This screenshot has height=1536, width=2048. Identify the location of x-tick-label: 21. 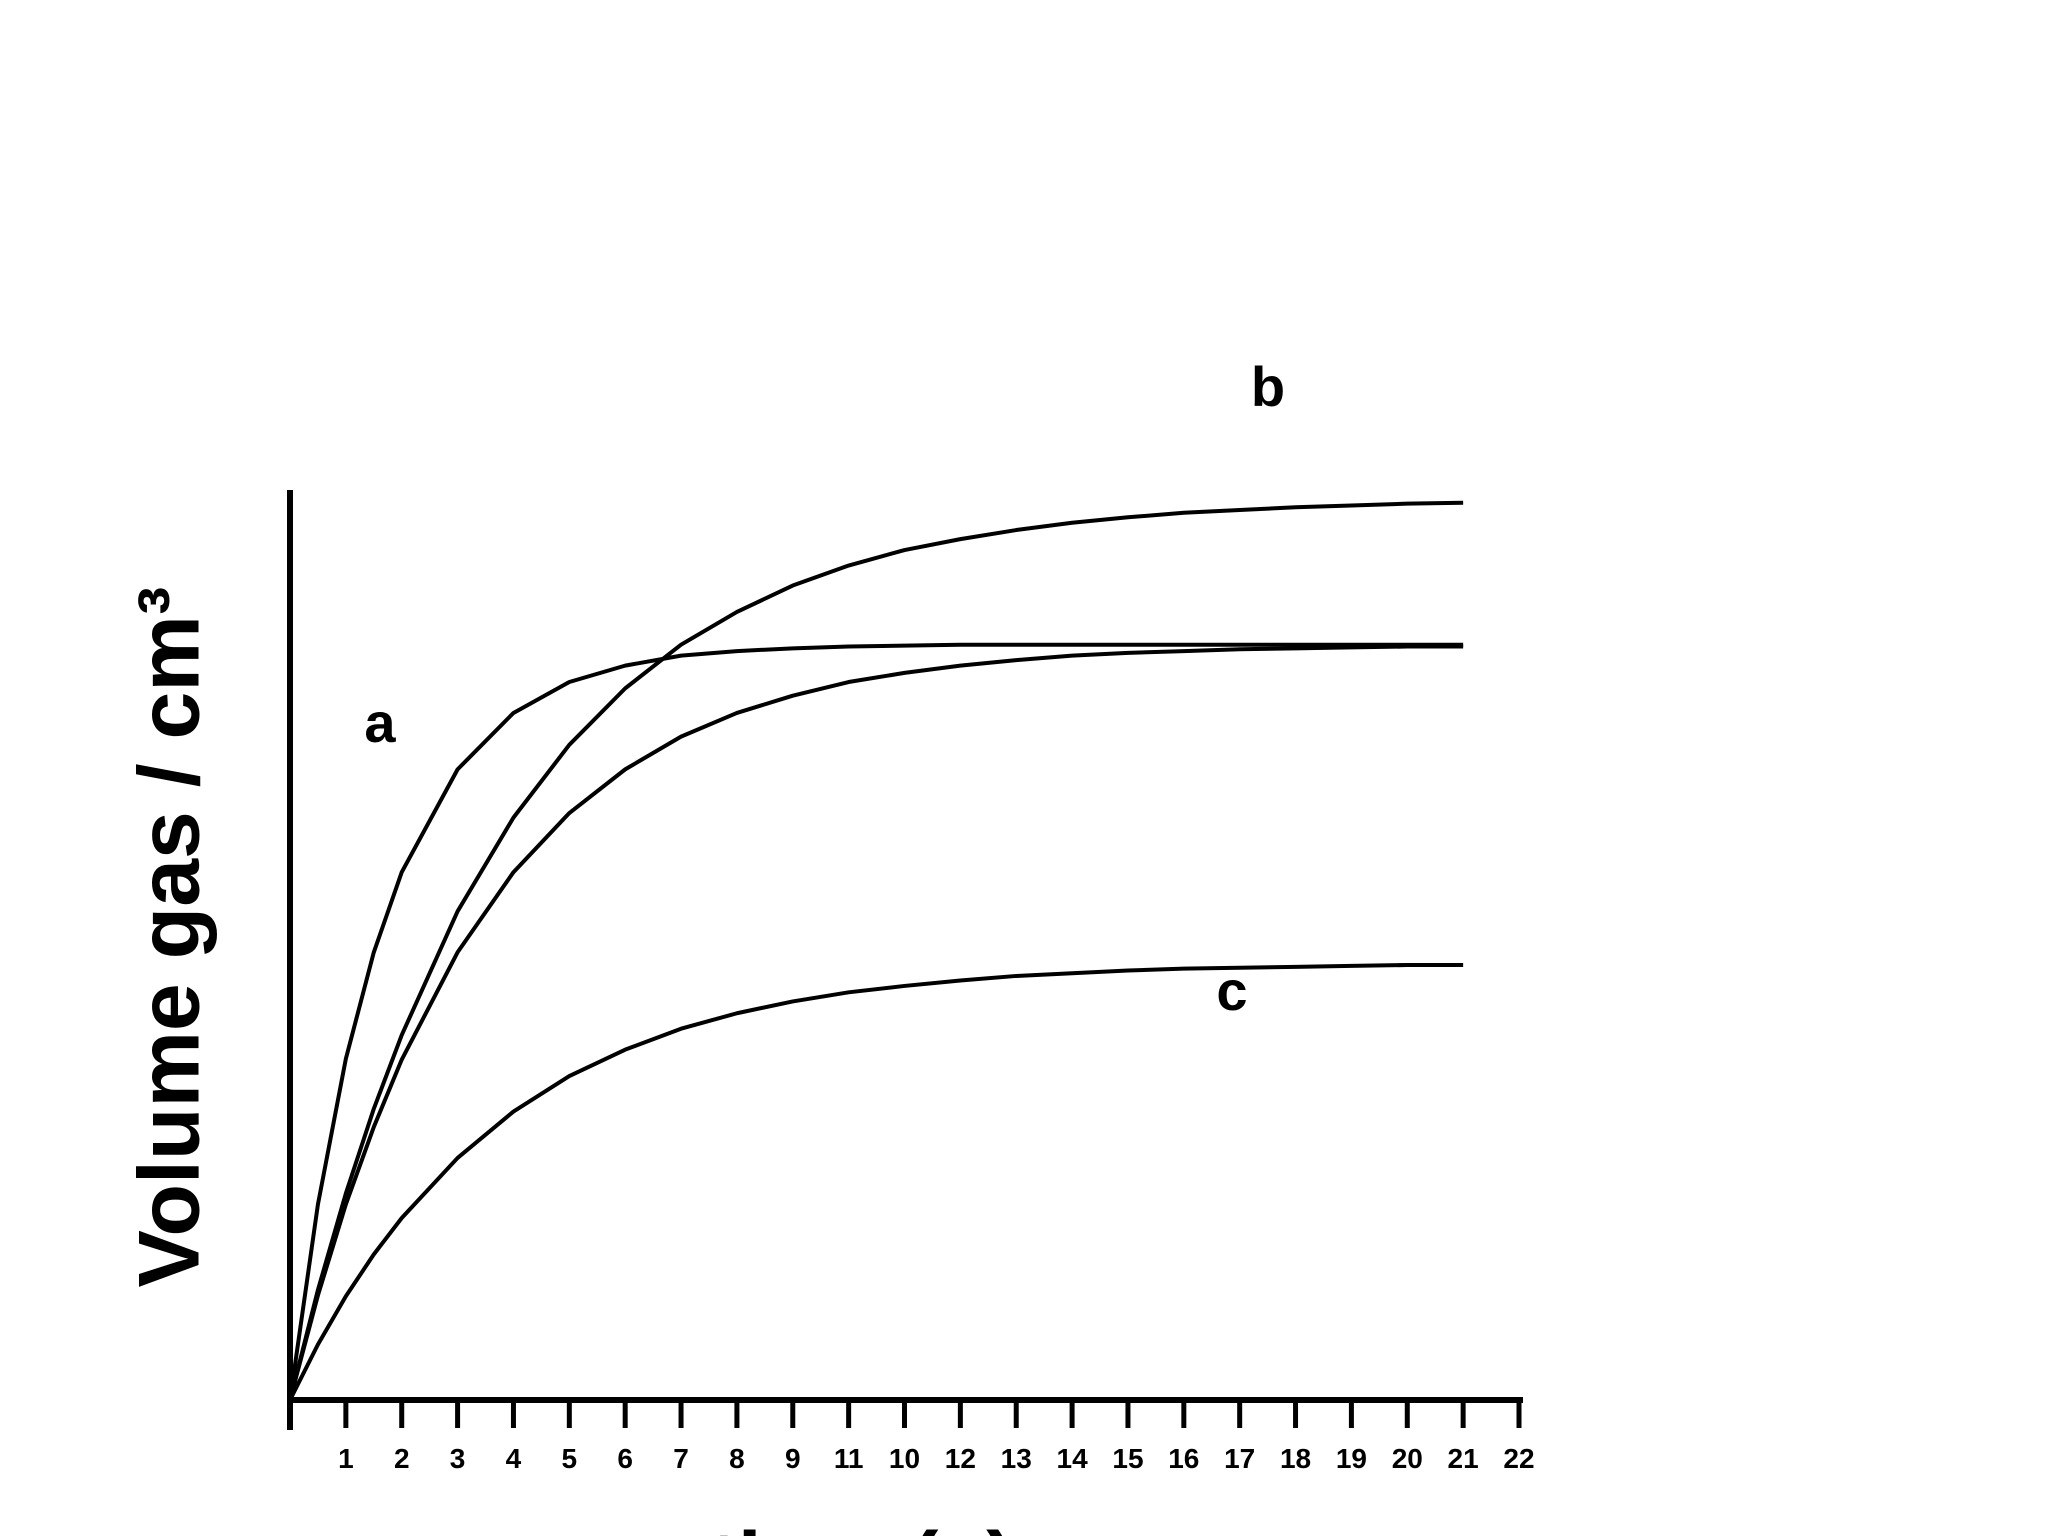
(1463, 1458).